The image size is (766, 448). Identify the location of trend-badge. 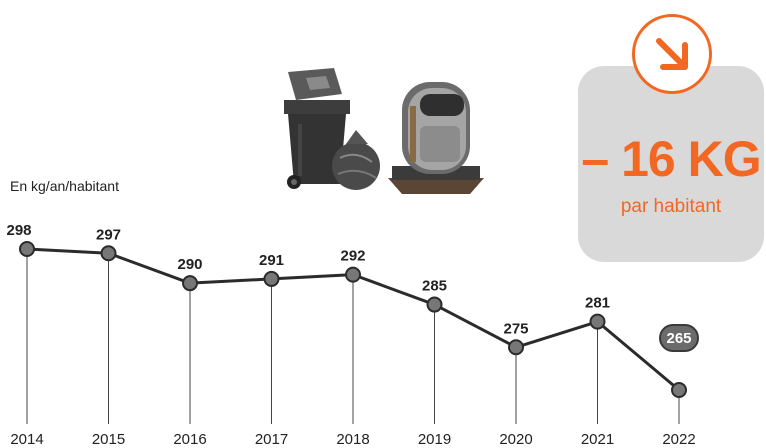
(672, 54).